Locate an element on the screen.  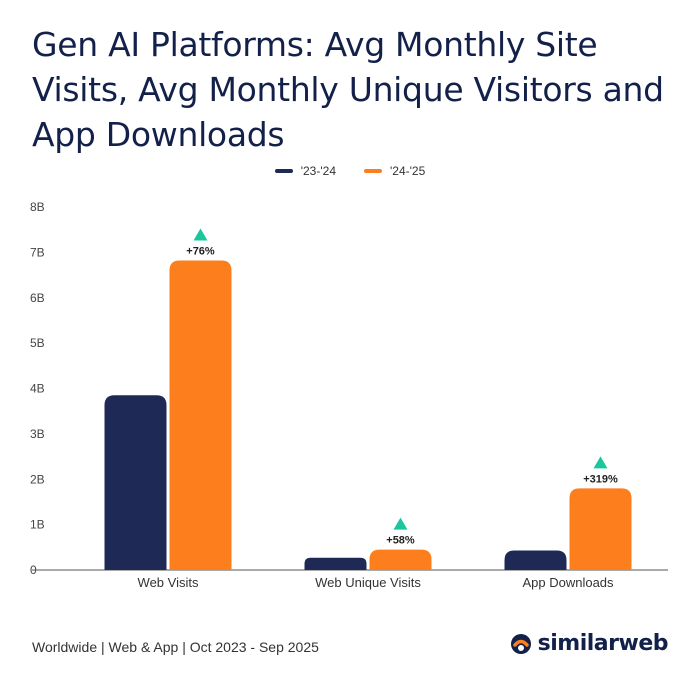
y-tick-label: 8B is located at coordinates (37, 207).